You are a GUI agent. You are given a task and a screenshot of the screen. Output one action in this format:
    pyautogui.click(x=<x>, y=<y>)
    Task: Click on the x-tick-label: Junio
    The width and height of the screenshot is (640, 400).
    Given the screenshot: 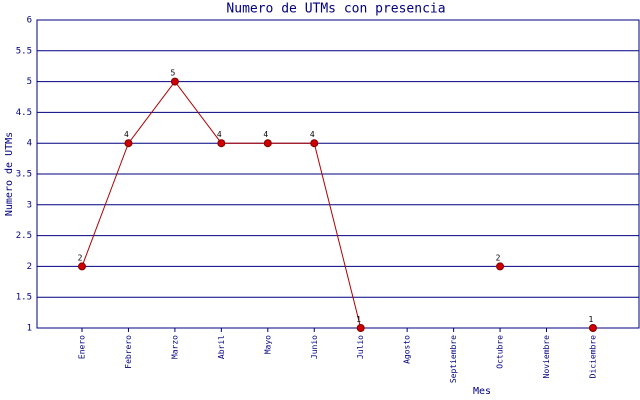 What is the action you would take?
    pyautogui.click(x=314, y=347)
    